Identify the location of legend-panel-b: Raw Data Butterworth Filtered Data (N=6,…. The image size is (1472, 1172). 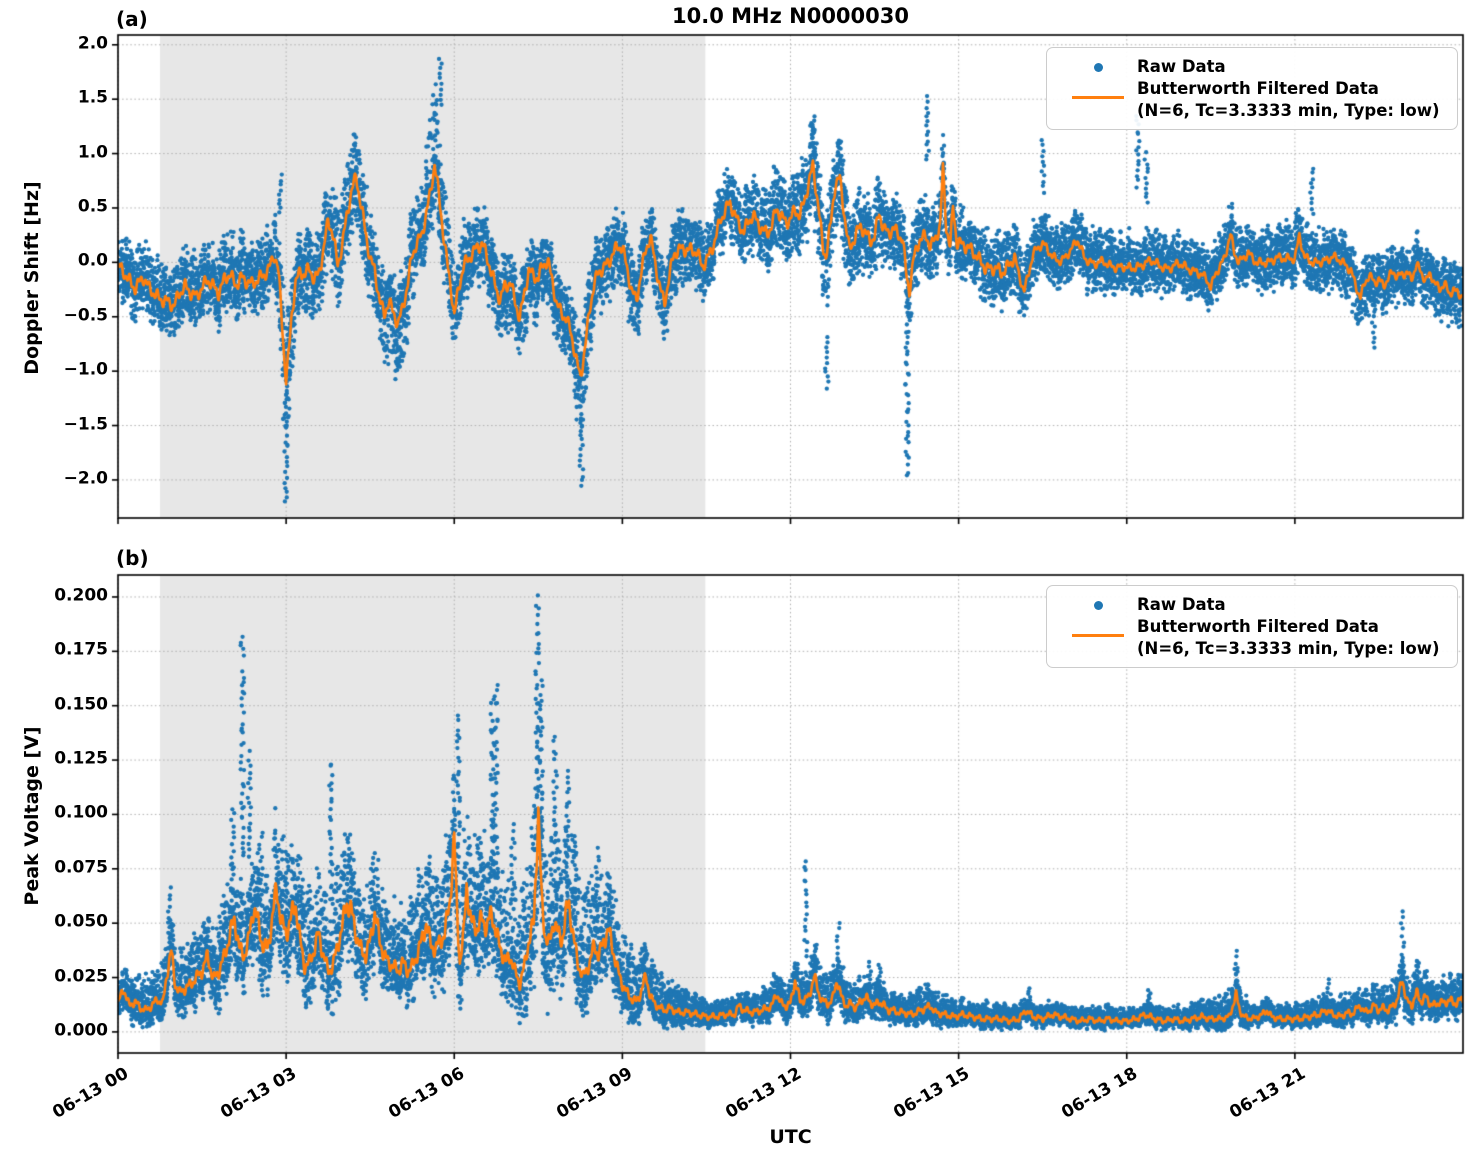
(1252, 627).